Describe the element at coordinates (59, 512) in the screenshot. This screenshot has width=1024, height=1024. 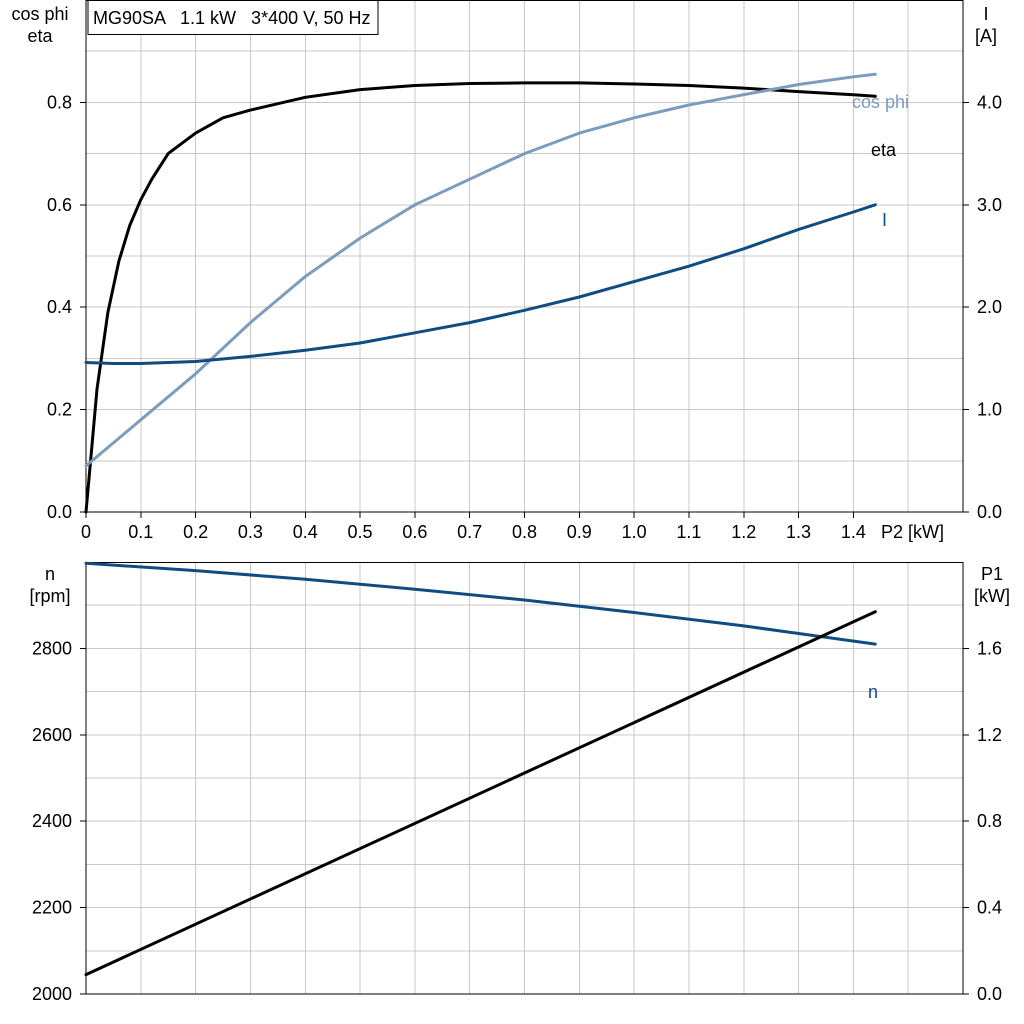
I see `top-left-tick-label: 0.0` at that location.